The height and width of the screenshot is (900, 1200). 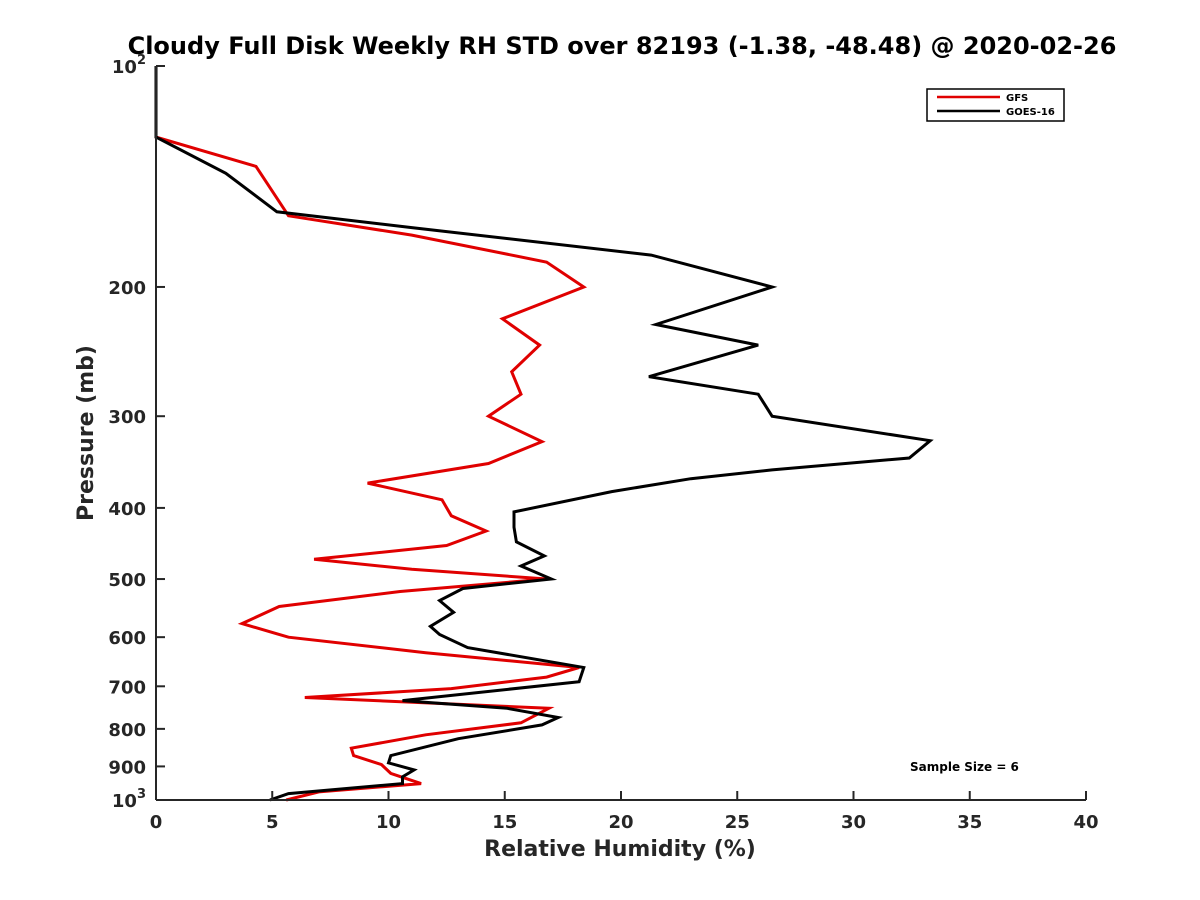 What do you see at coordinates (388, 822) in the screenshot?
I see `x-tick-label: 10` at bounding box center [388, 822].